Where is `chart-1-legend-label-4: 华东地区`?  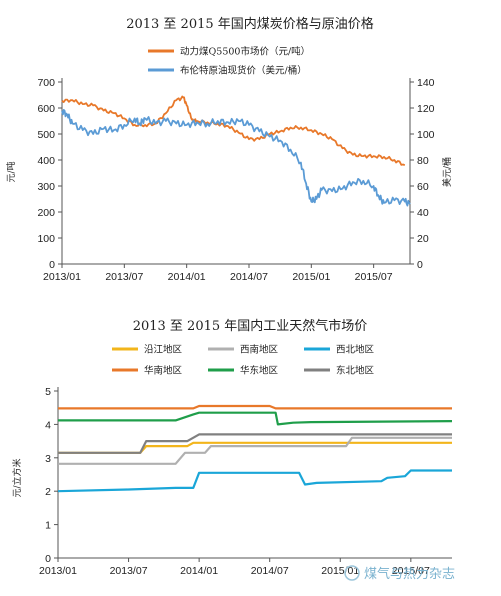
chart-1-legend-label-4: 华东地区 is located at coordinates (259, 371).